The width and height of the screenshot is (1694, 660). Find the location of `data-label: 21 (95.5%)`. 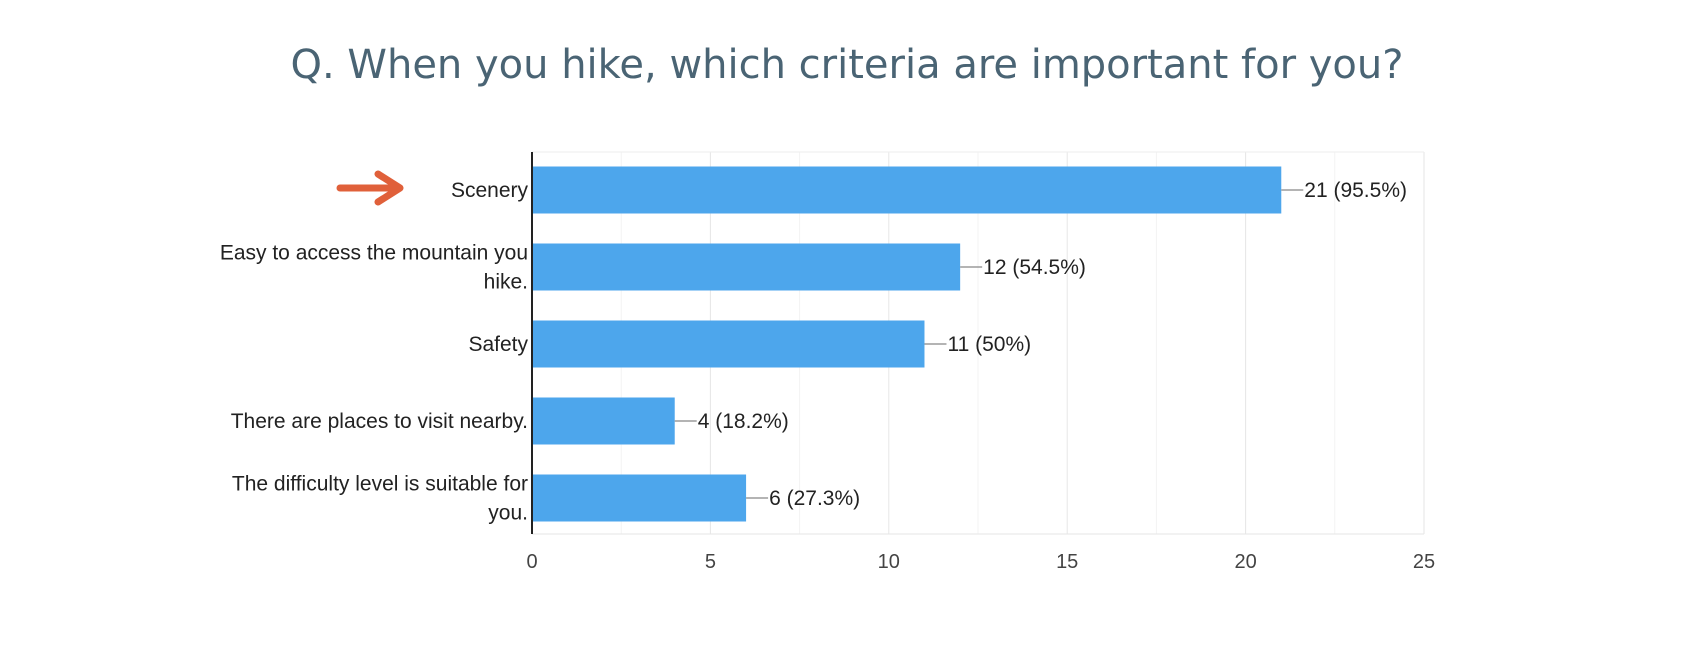

data-label: 21 (95.5%) is located at coordinates (1355, 190).